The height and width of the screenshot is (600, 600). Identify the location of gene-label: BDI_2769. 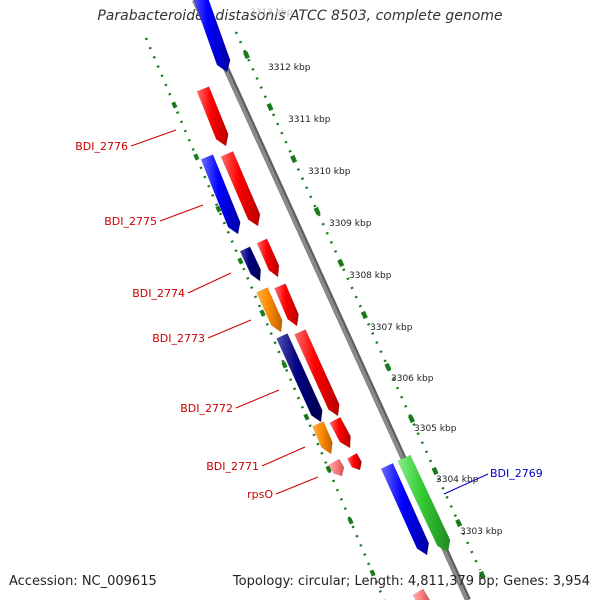
(516, 473).